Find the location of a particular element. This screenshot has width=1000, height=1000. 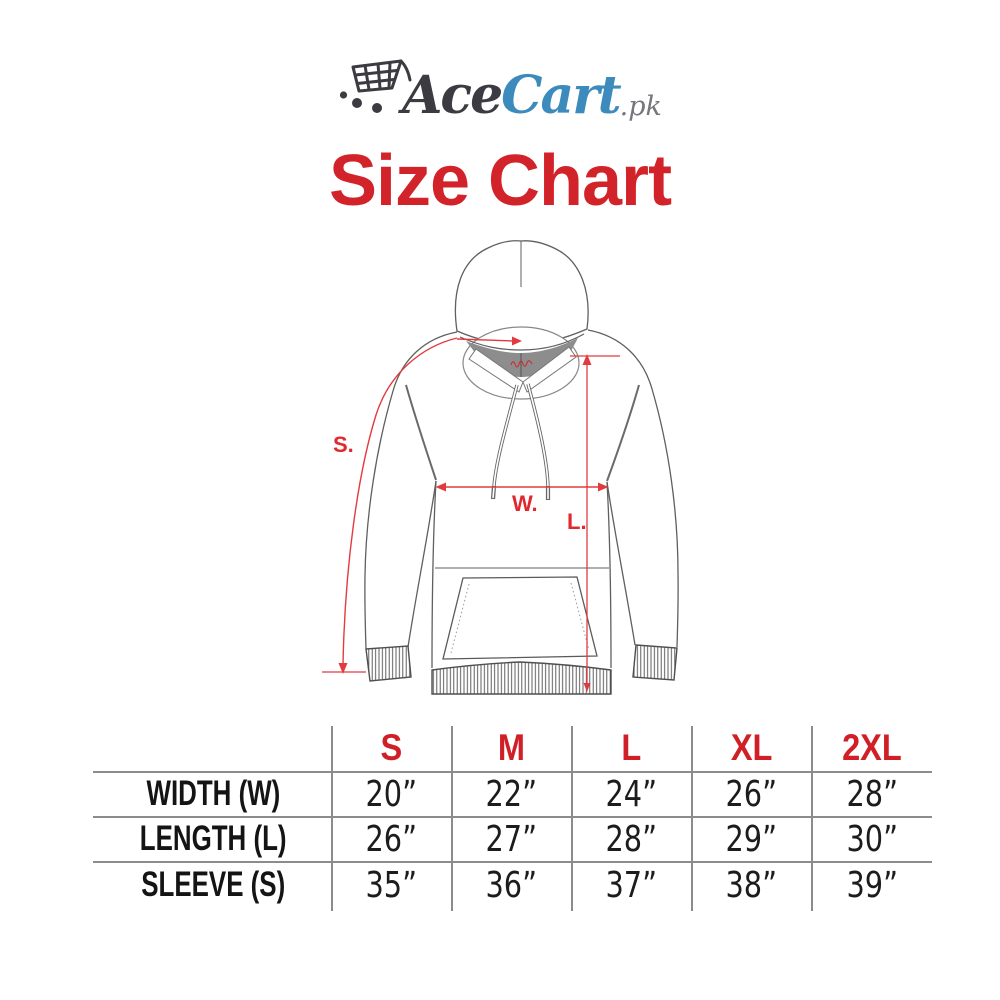

cell-length-m: 27” is located at coordinates (511, 839).